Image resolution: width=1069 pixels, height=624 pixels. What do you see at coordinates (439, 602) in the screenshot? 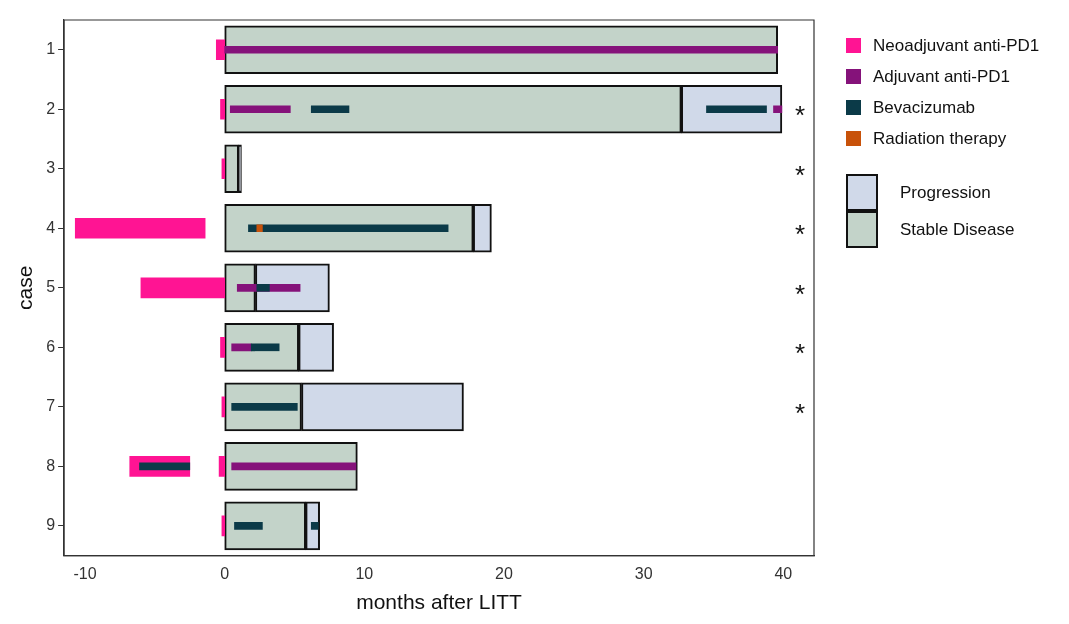
I see `x-axis-title: months after LITT` at bounding box center [439, 602].